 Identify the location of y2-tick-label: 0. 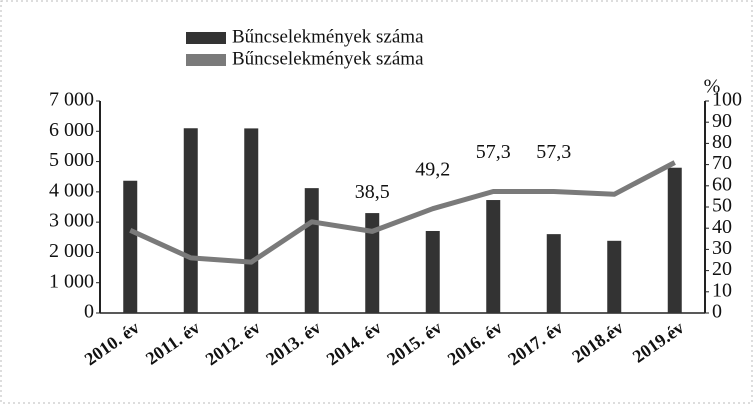
(717, 312).